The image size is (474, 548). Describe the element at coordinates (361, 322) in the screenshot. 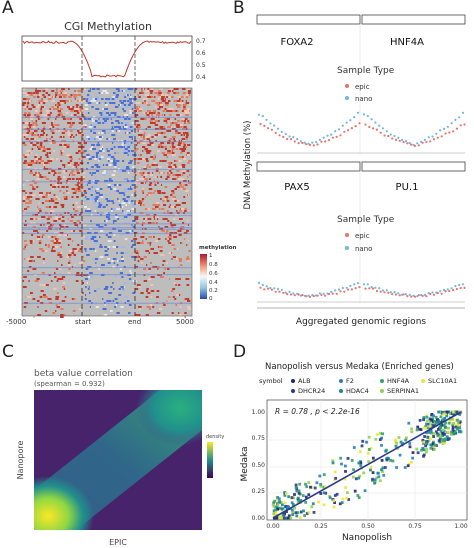

I see `panel-b-xlabel: Aggregated genomic regions` at that location.